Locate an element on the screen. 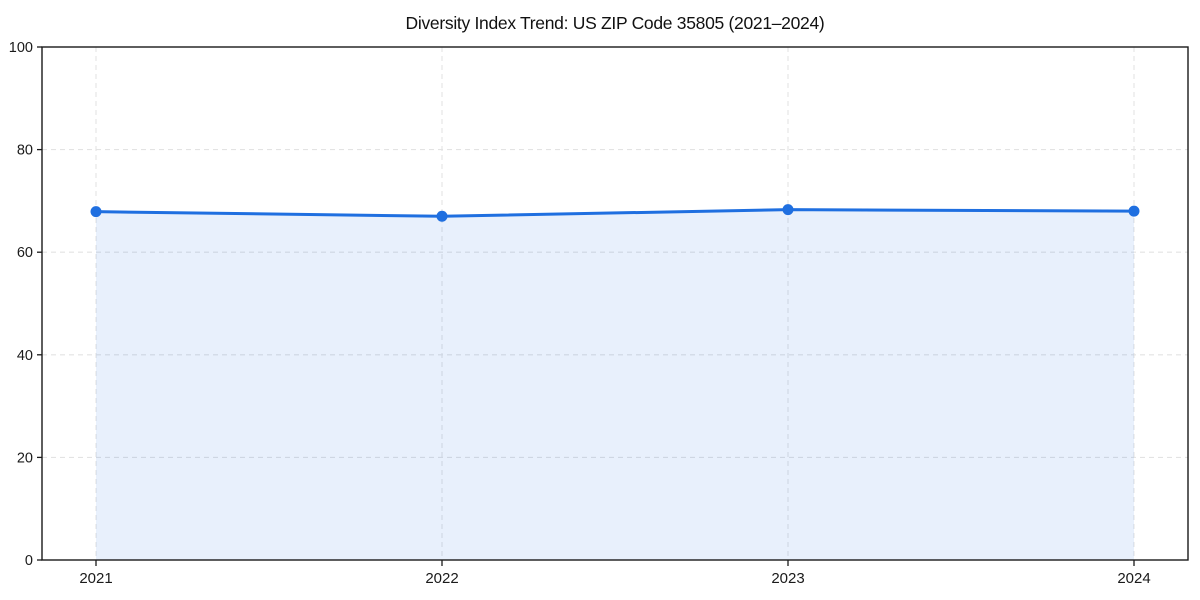  x-tick-label: 2021 is located at coordinates (95, 578).